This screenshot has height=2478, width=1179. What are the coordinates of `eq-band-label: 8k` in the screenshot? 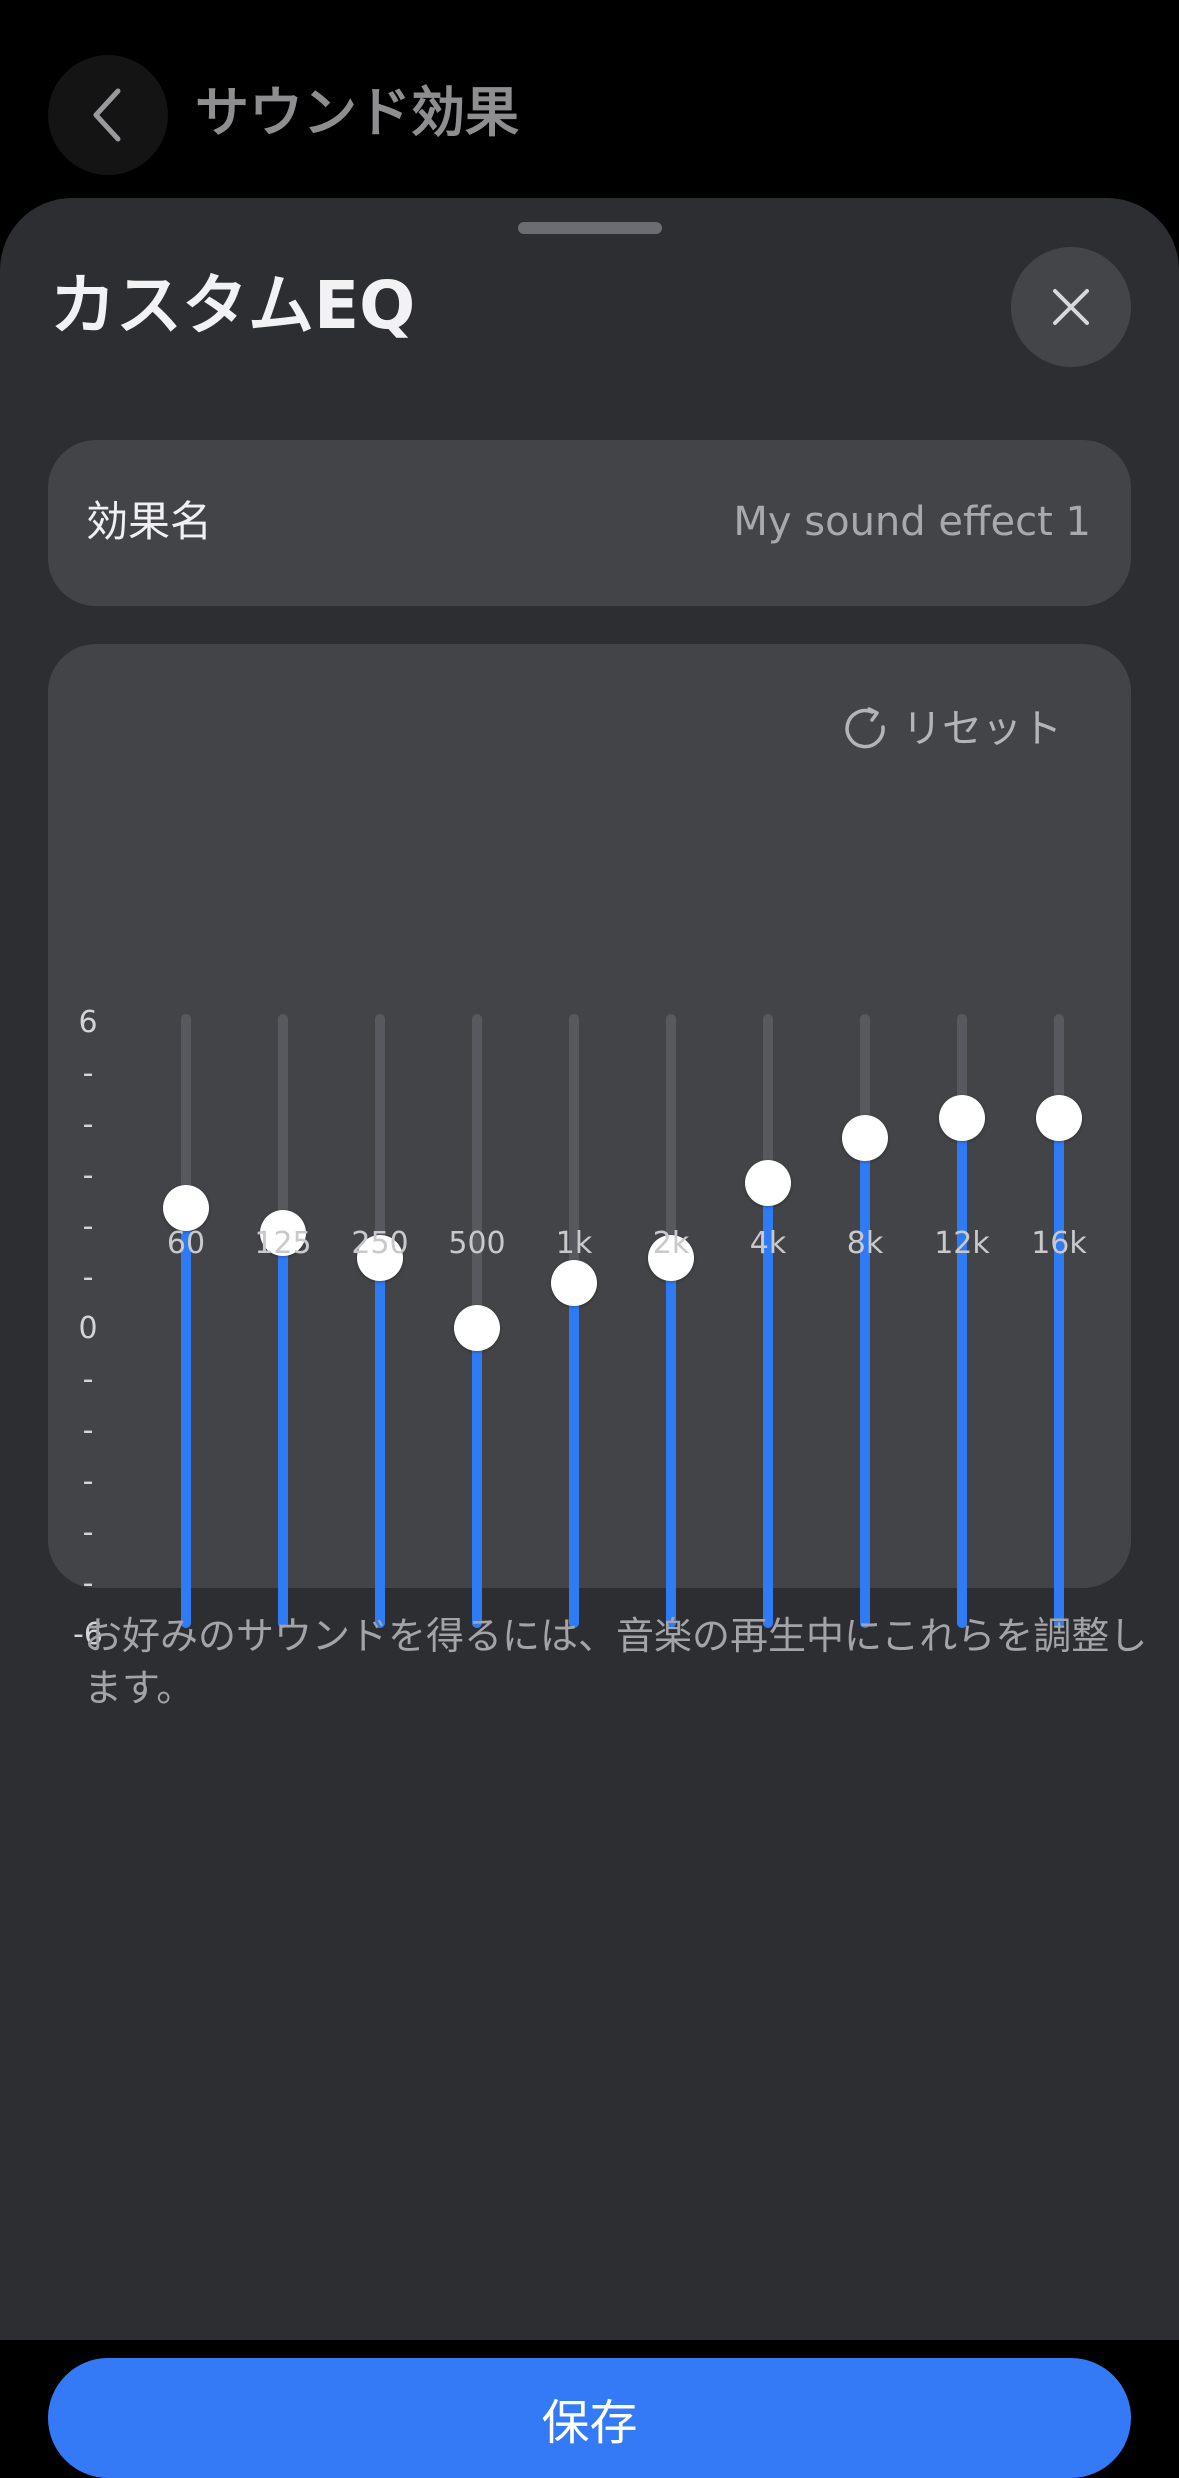 It's located at (865, 1243).